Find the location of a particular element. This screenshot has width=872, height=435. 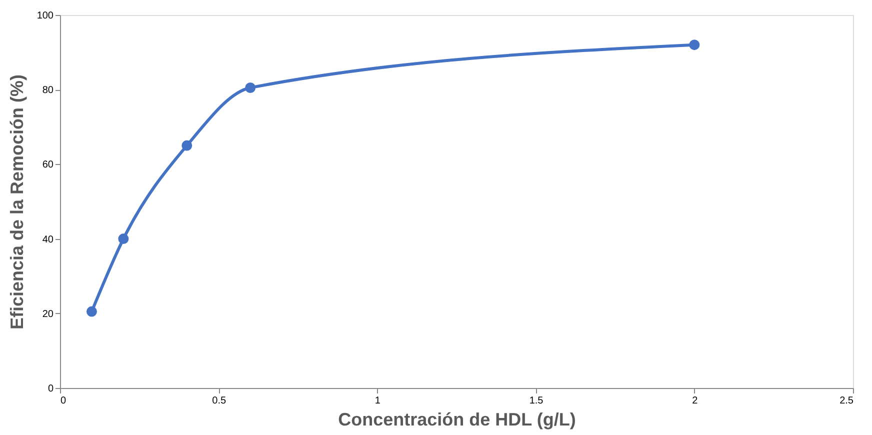

y-tick-label: 40 is located at coordinates (48, 240).